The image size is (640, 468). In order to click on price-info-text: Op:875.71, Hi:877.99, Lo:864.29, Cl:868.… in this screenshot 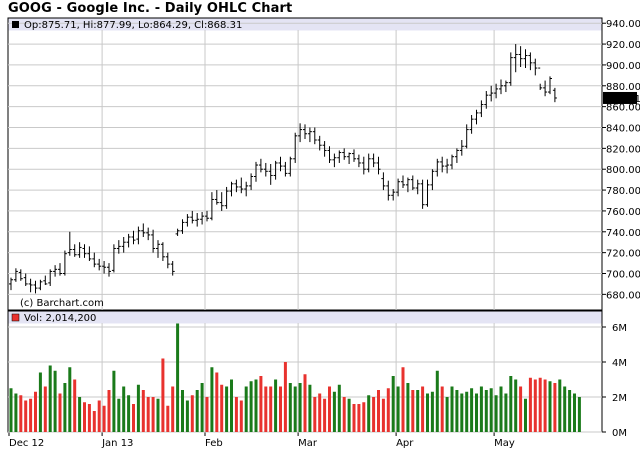, I will do `click(133, 25)`.